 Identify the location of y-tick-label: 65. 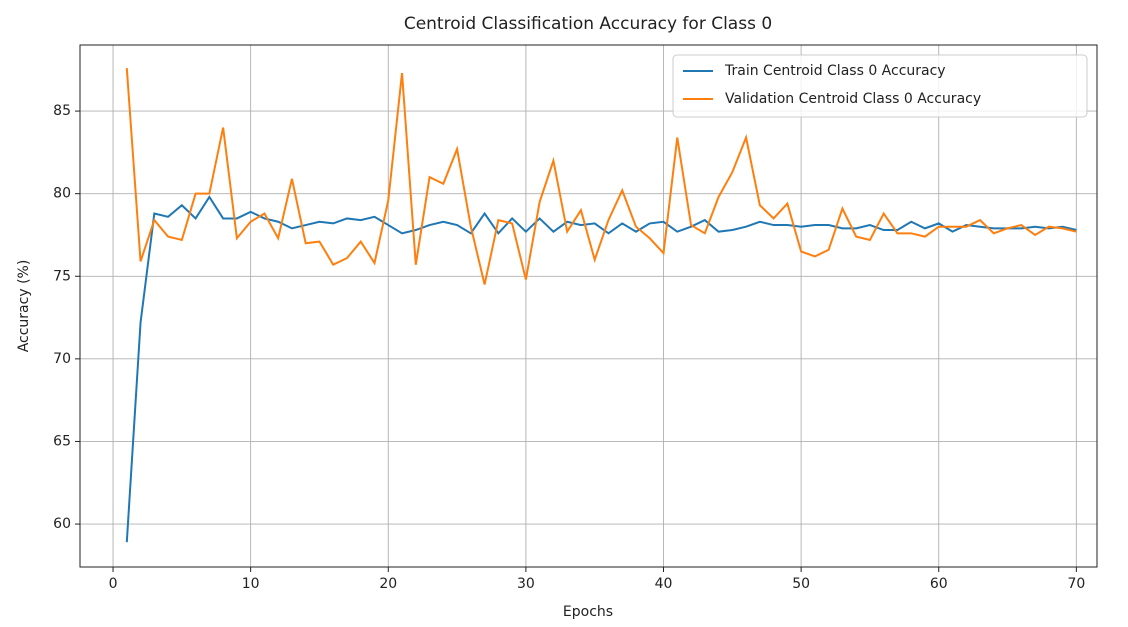
(62, 441).